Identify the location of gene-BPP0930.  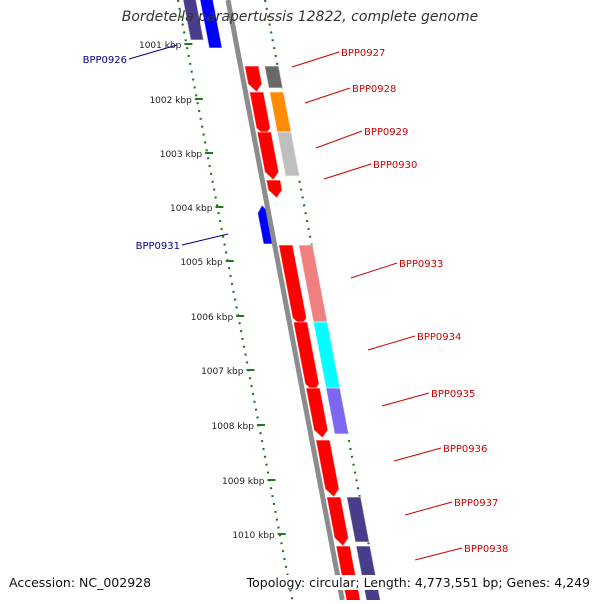
(274, 189).